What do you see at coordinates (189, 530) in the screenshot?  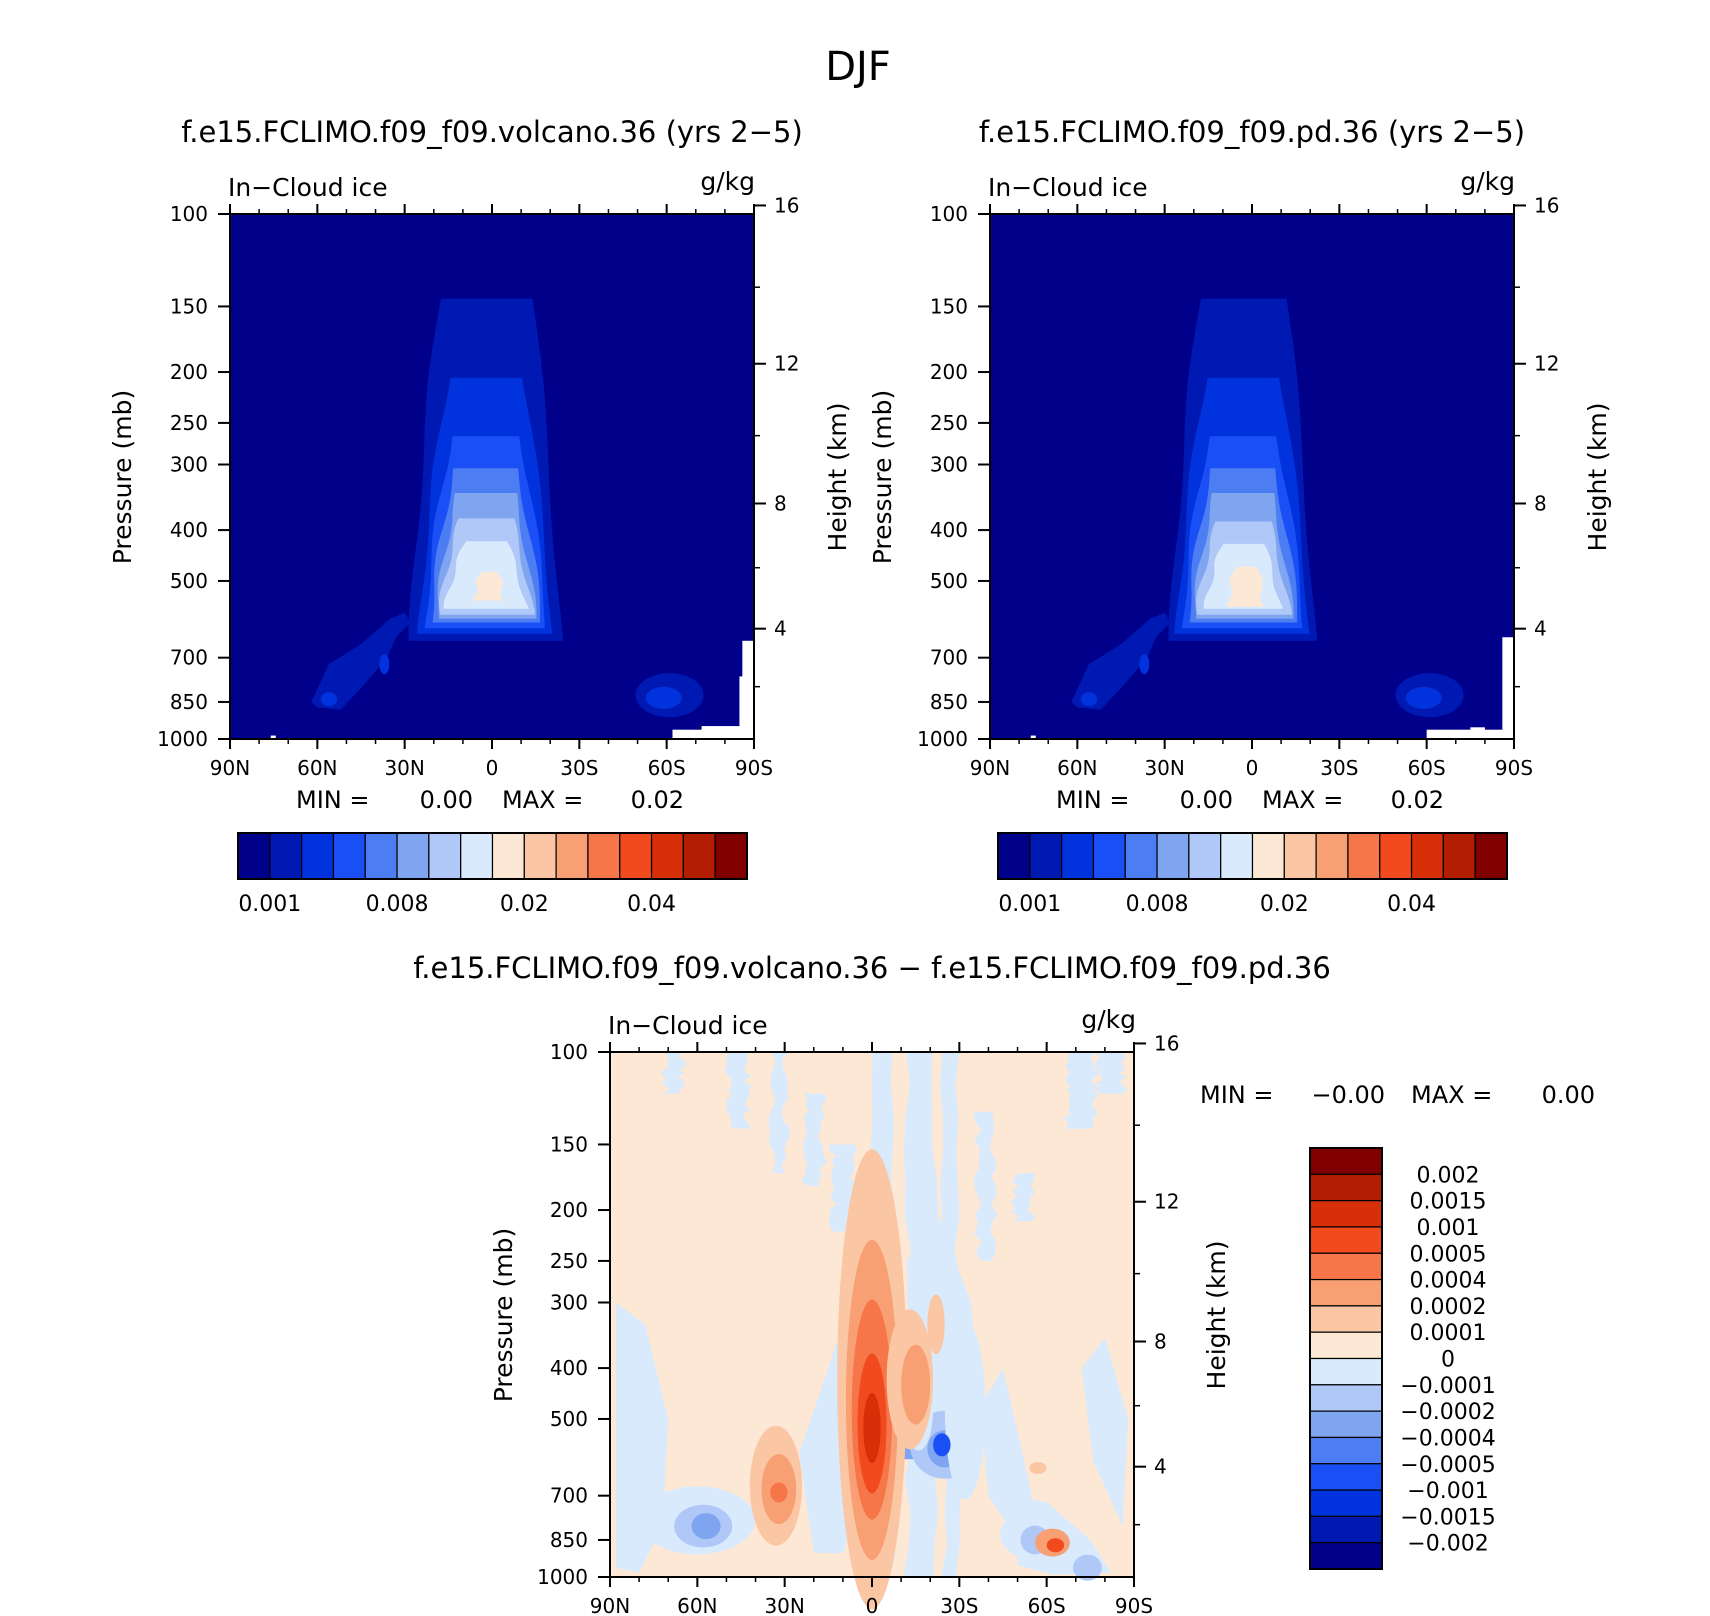 I see `y-tick-label: 400` at bounding box center [189, 530].